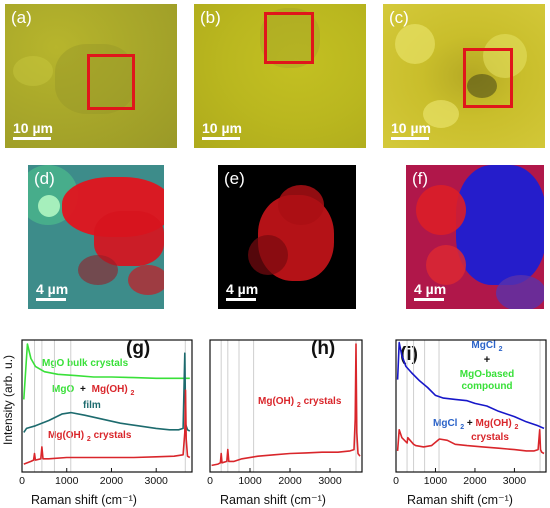 This screenshot has height=508, width=550. I want to click on panel-label-a: (a), so click(21, 17).